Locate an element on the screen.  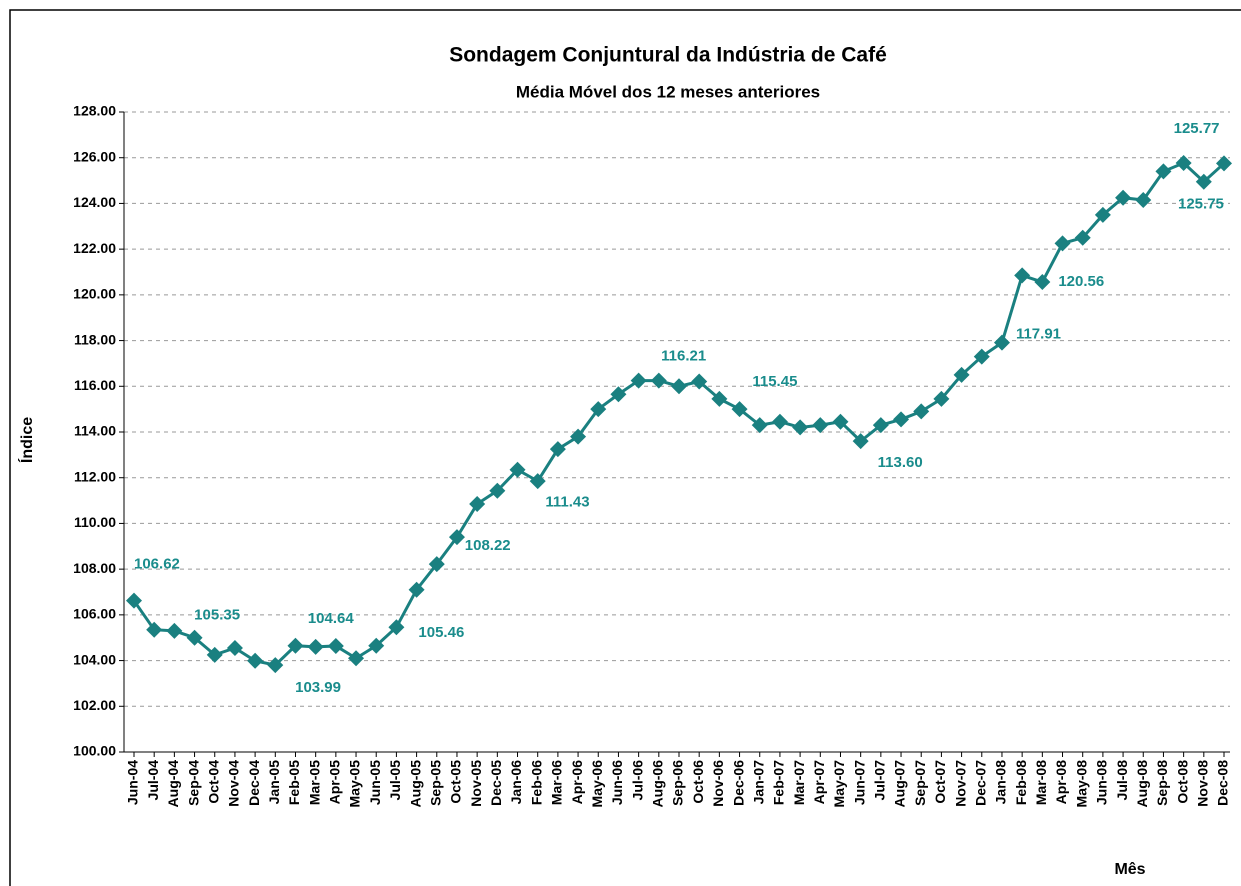
data-label: 117.91 is located at coordinates (1038, 334).